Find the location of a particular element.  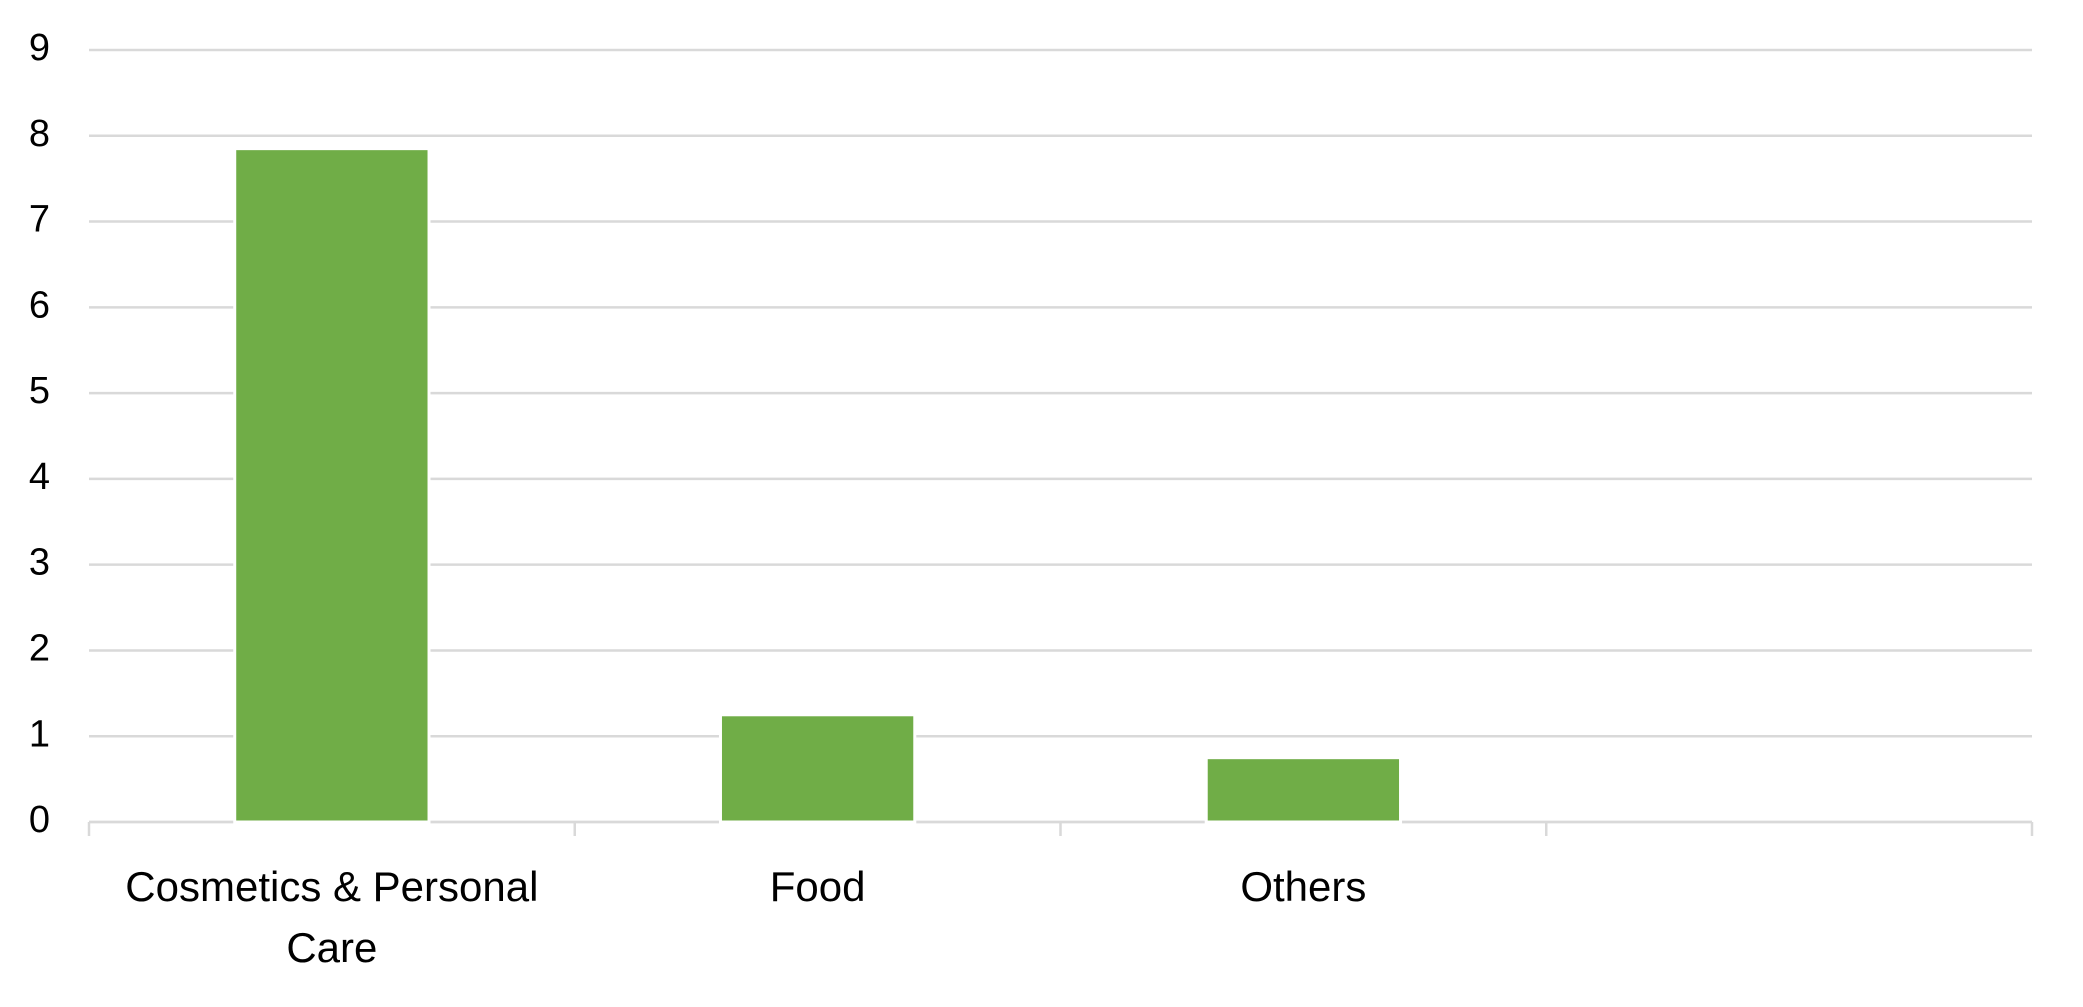

y-tick-label: 4 is located at coordinates (39, 477).